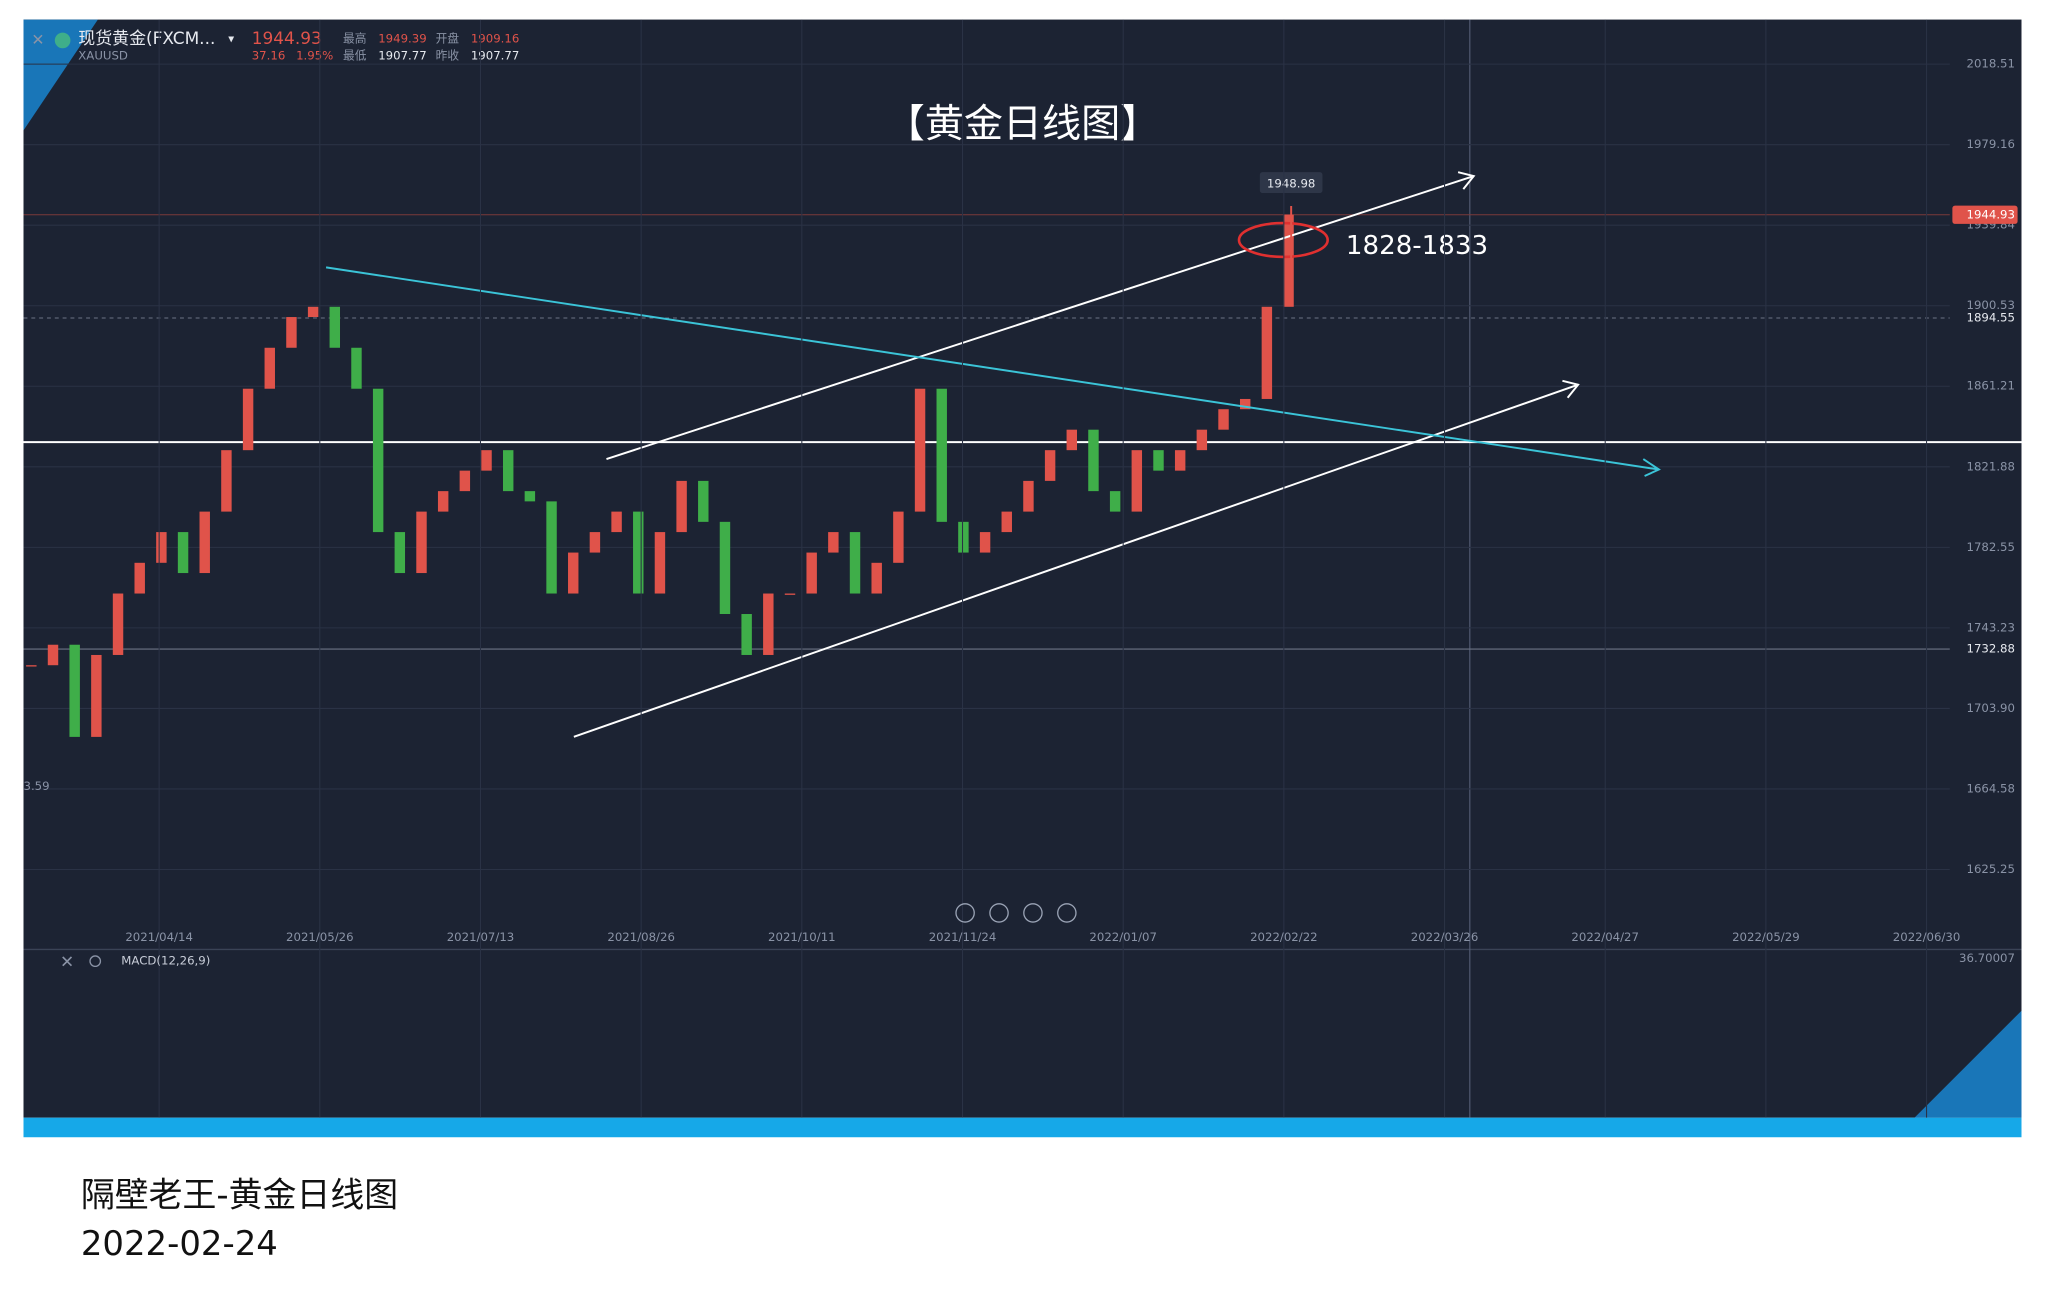 The width and height of the screenshot is (2045, 1312). Describe the element at coordinates (495, 56) in the screenshot. I see `stat-value: 1907.77` at that location.